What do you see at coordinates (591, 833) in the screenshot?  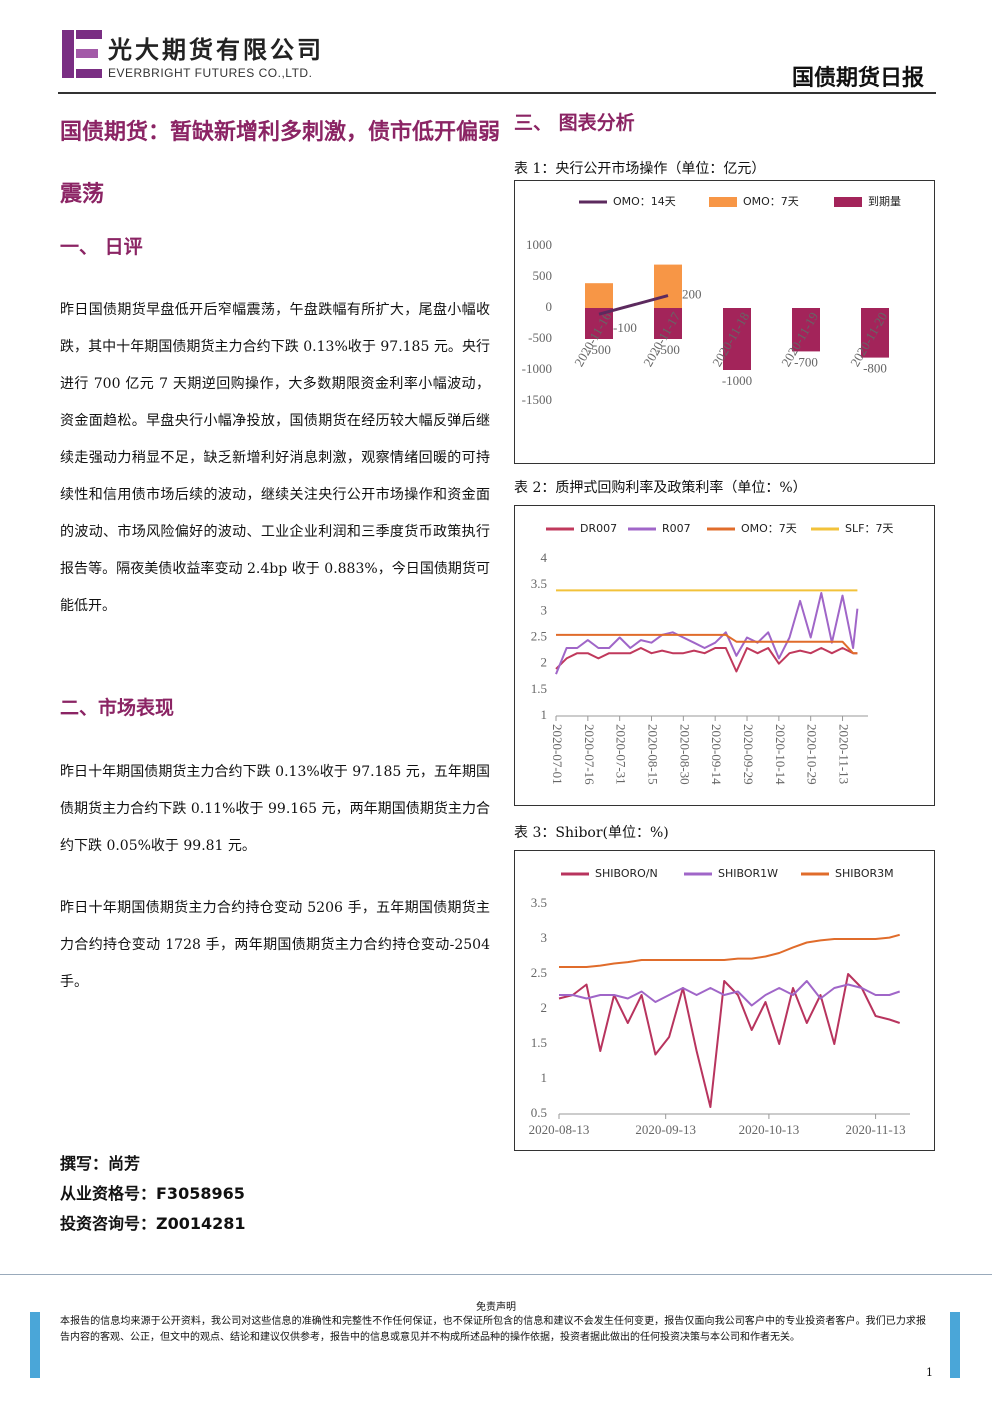 I see `chart-caption: 表 3：Shibor(单位：%)` at bounding box center [591, 833].